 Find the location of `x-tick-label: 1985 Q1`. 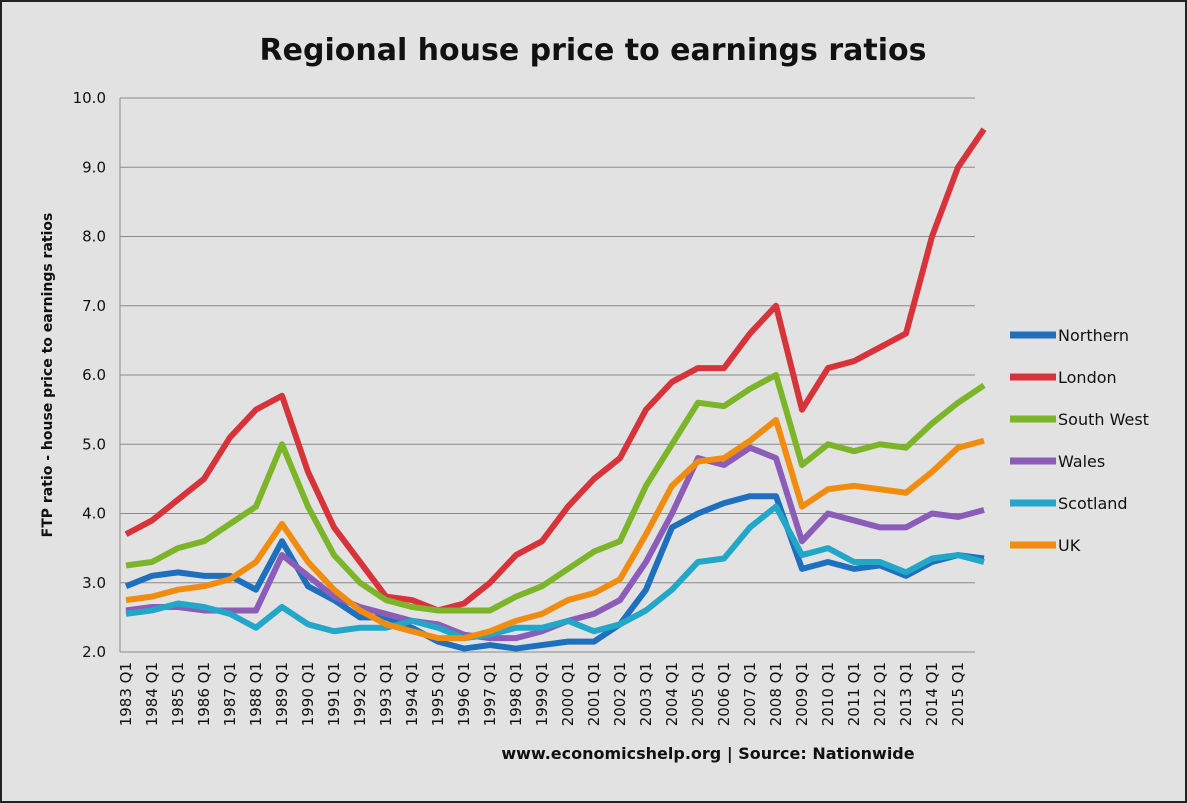

x-tick-label: 1985 Q1 is located at coordinates (178, 694).